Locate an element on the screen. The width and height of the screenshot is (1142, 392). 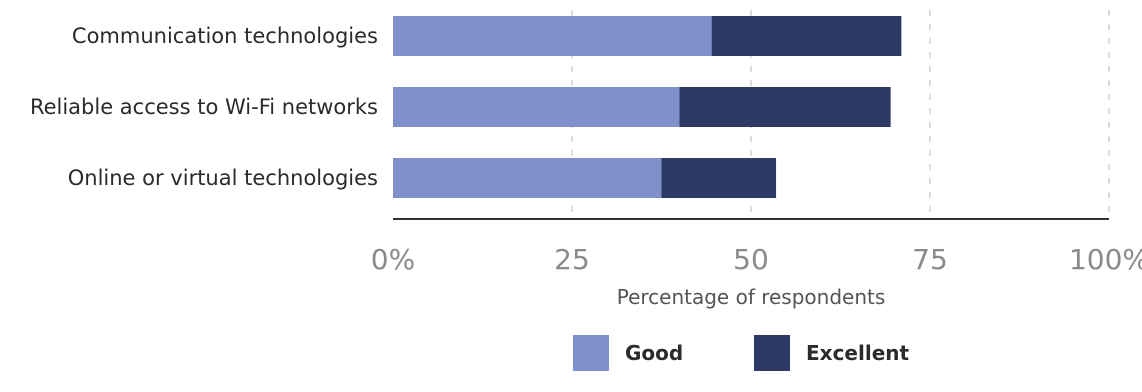
x-axis-title: Percentage of respondents is located at coordinates (751, 297).